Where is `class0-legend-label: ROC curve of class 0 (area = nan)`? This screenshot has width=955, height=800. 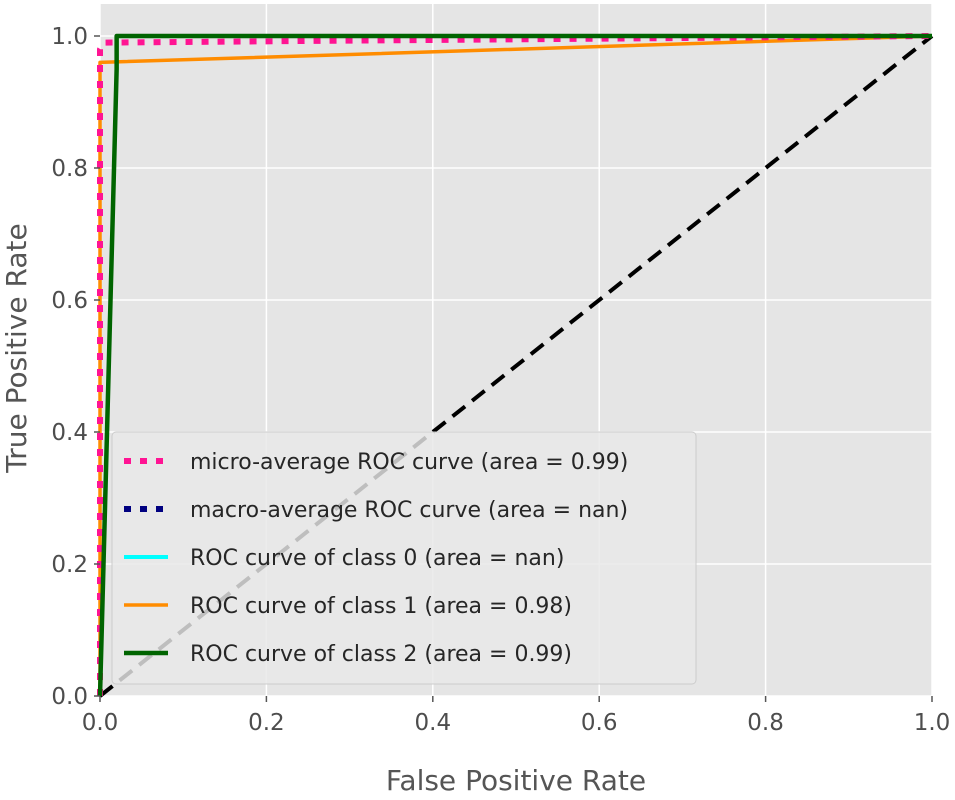 class0-legend-label: ROC curve of class 0 (area = nan) is located at coordinates (377, 558).